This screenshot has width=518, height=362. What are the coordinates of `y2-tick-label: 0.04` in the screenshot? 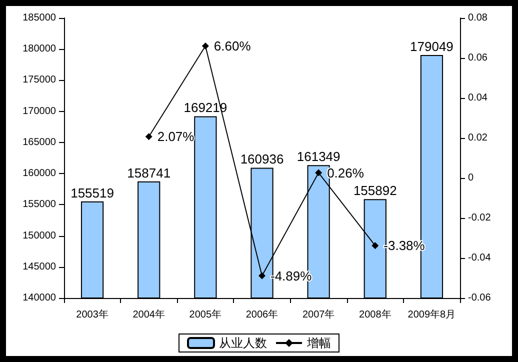 It's located at (478, 98).